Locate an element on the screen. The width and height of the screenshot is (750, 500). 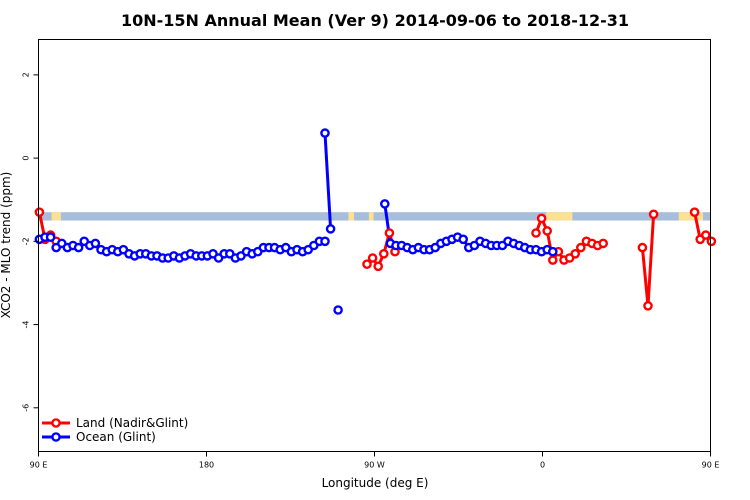
x-tick-label: 0 is located at coordinates (542, 465).